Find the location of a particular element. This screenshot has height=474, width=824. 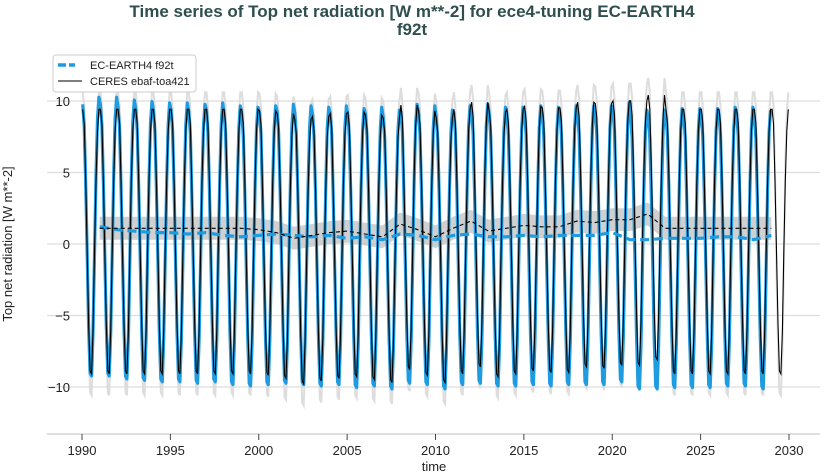

chart-title-line-2: f92t is located at coordinates (412, 29).